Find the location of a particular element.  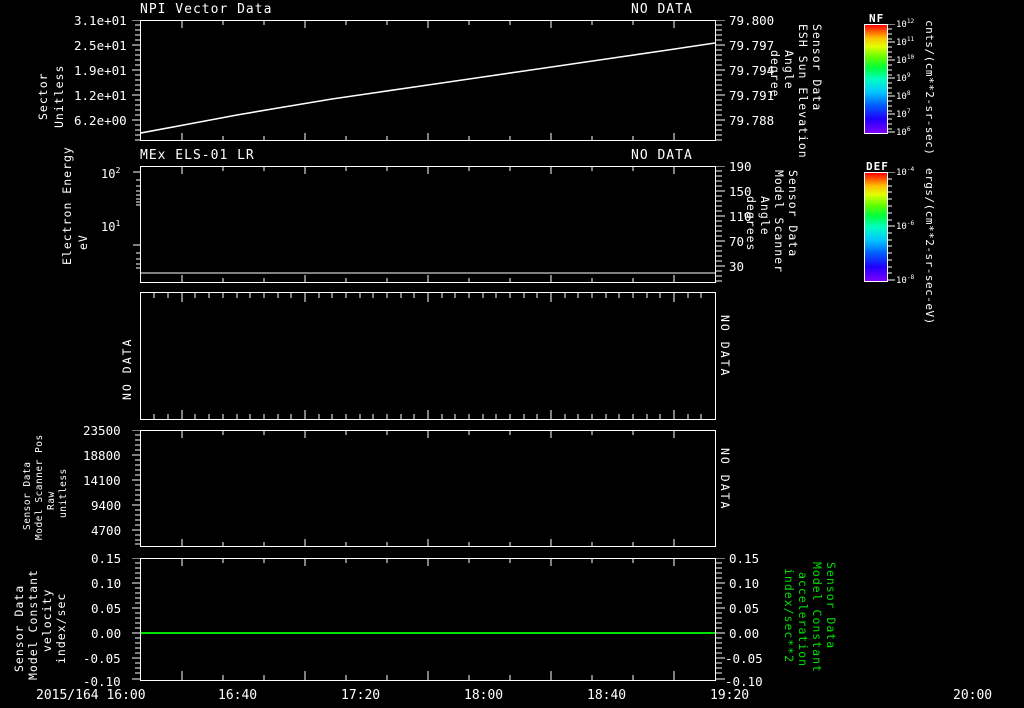

panel-scanner-pos-tick-2: 14100 is located at coordinates (102, 480).